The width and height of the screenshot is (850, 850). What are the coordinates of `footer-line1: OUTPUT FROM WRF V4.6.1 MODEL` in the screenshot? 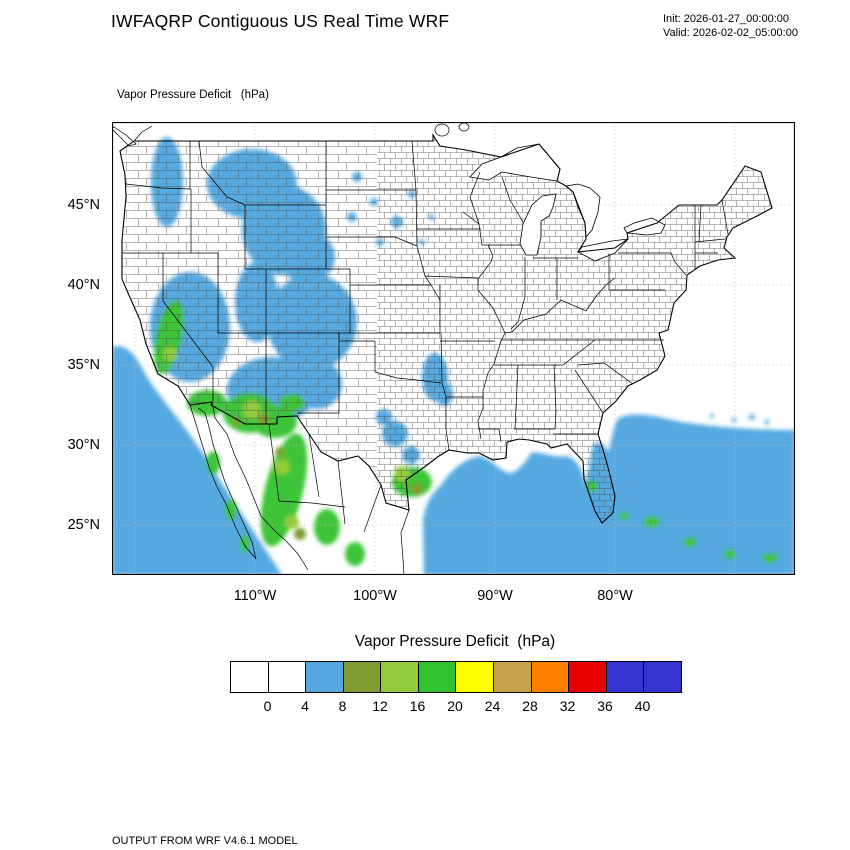 It's located at (205, 841).